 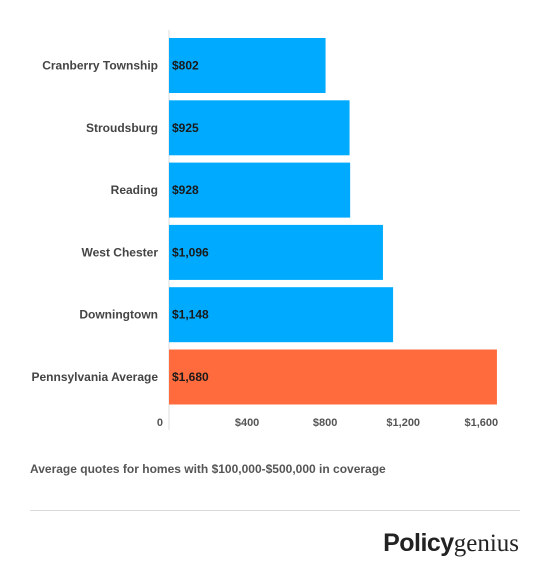 I want to click on data-label: $928, so click(x=185, y=190).